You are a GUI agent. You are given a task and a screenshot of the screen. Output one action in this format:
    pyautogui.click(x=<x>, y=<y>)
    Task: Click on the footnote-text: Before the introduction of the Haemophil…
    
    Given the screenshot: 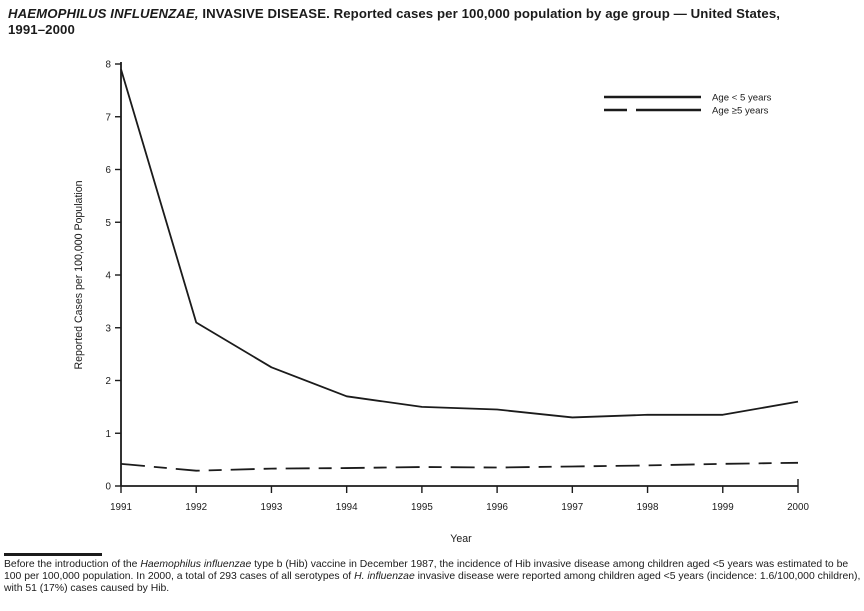 What is the action you would take?
    pyautogui.click(x=433, y=577)
    